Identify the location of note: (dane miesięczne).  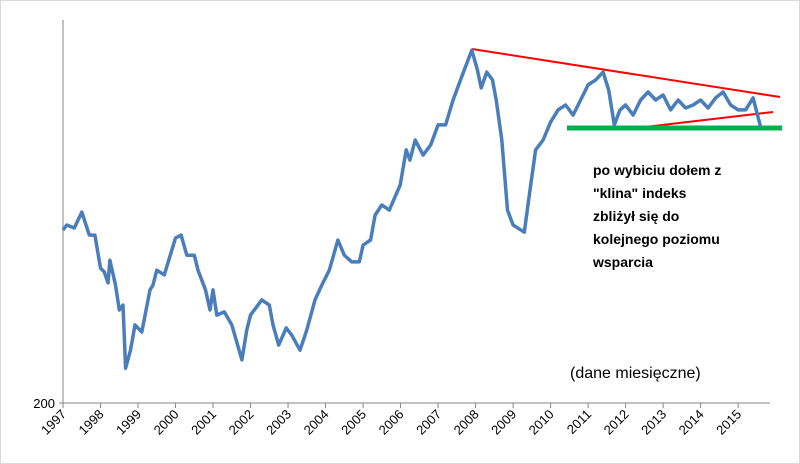
(635, 373).